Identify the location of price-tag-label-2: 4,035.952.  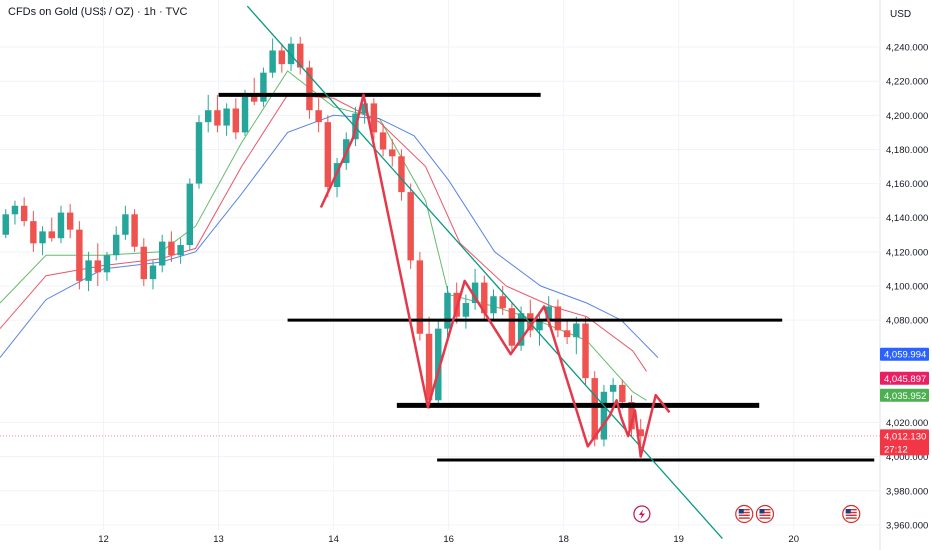
(905, 396).